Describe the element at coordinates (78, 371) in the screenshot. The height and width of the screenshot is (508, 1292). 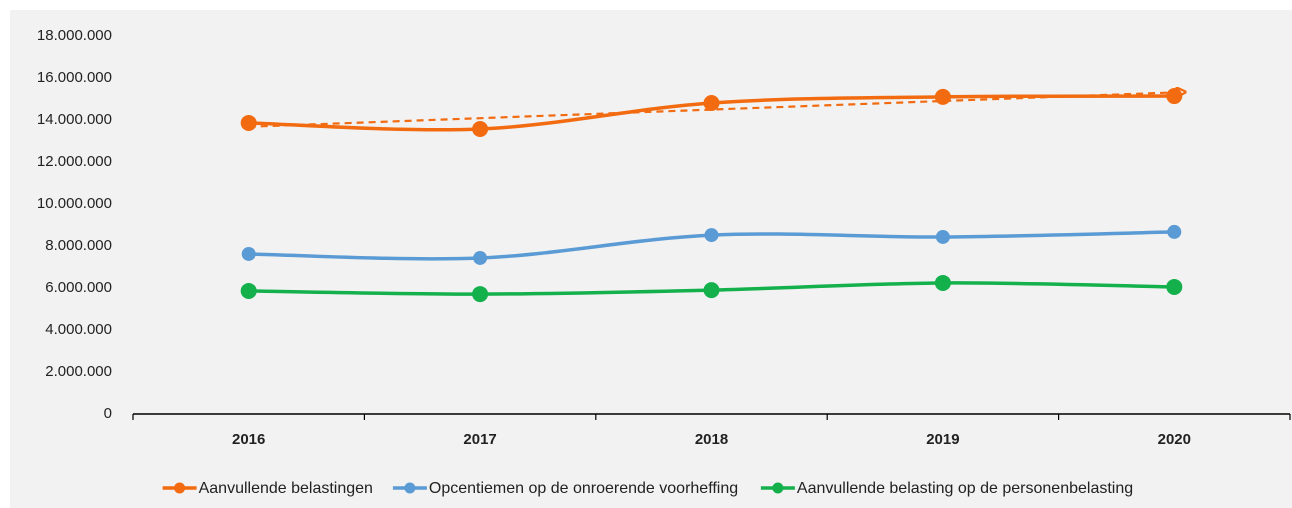
I see `y-tick-label: 2.000.000` at that location.